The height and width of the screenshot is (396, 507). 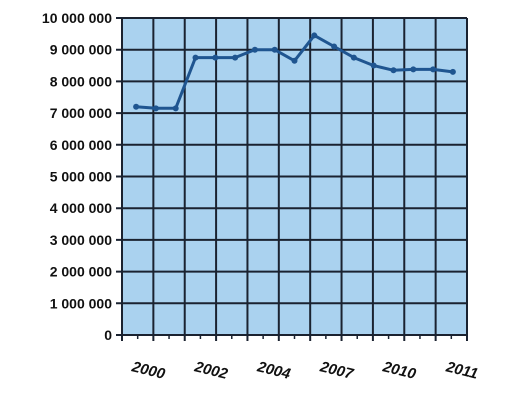 What do you see at coordinates (148, 370) in the screenshot?
I see `x-tick-label: 2000` at bounding box center [148, 370].